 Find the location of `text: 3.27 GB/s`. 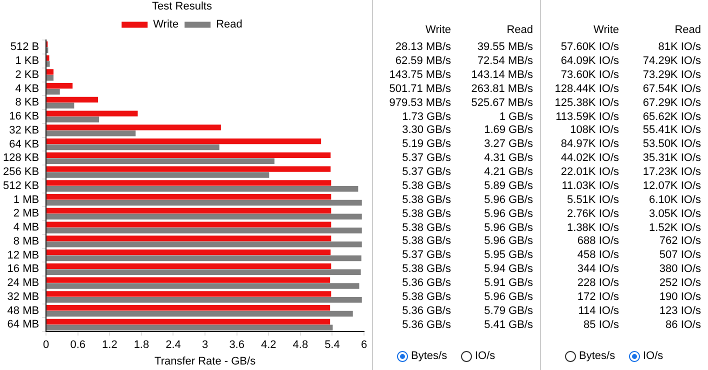

text: 3.27 GB/s is located at coordinates (508, 144).